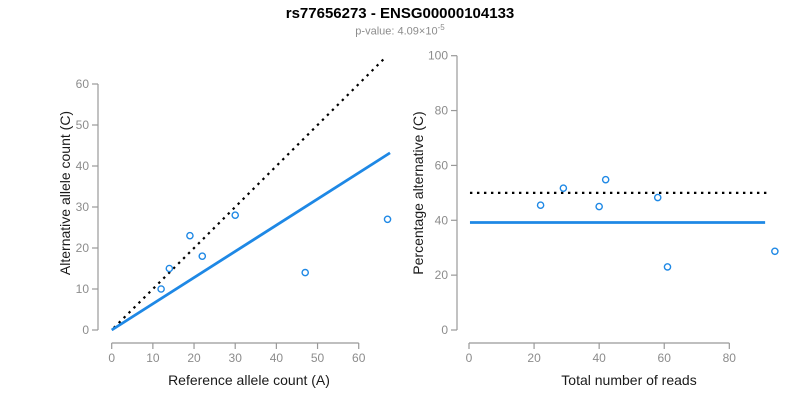 The width and height of the screenshot is (800, 400). I want to click on y-axis-label: Alternative allele count (C), so click(65, 193).